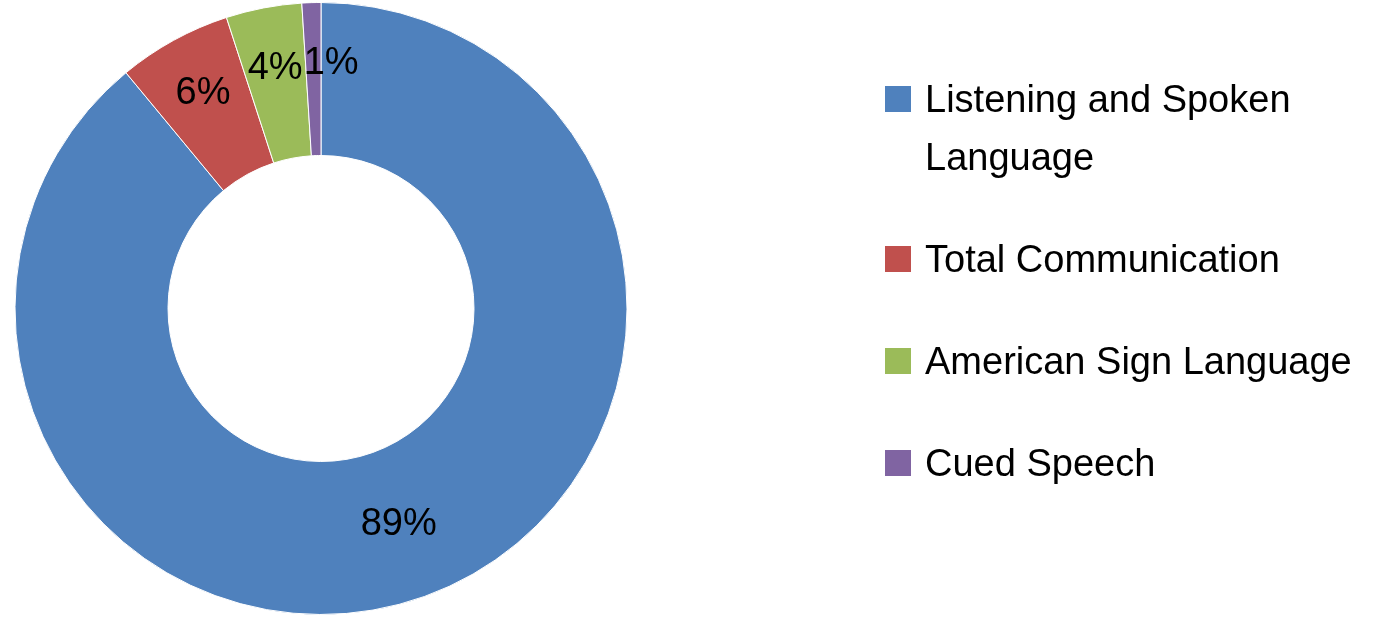 This screenshot has width=1395, height=617. Describe the element at coordinates (1102, 259) in the screenshot. I see `legend-label: Total Communication` at that location.